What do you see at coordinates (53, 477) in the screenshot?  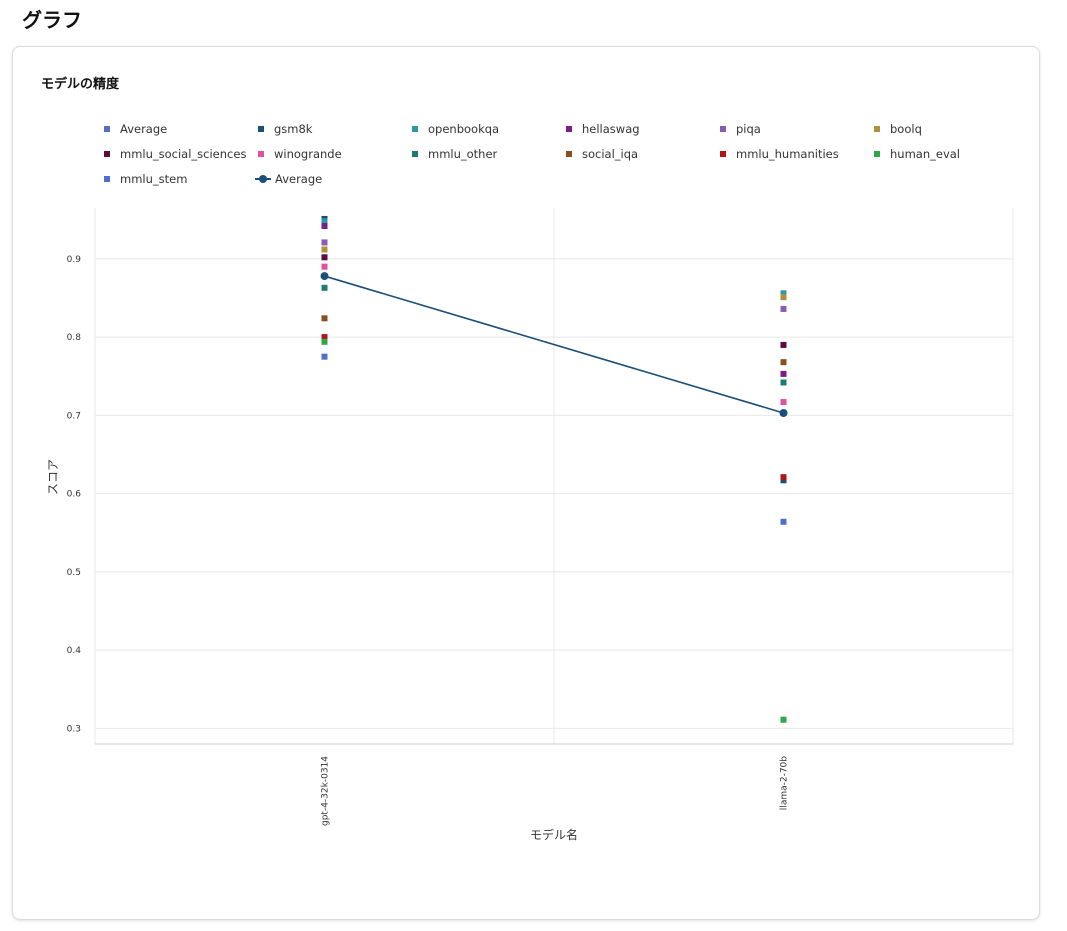 I see `y-axis-label: スコア` at bounding box center [53, 477].